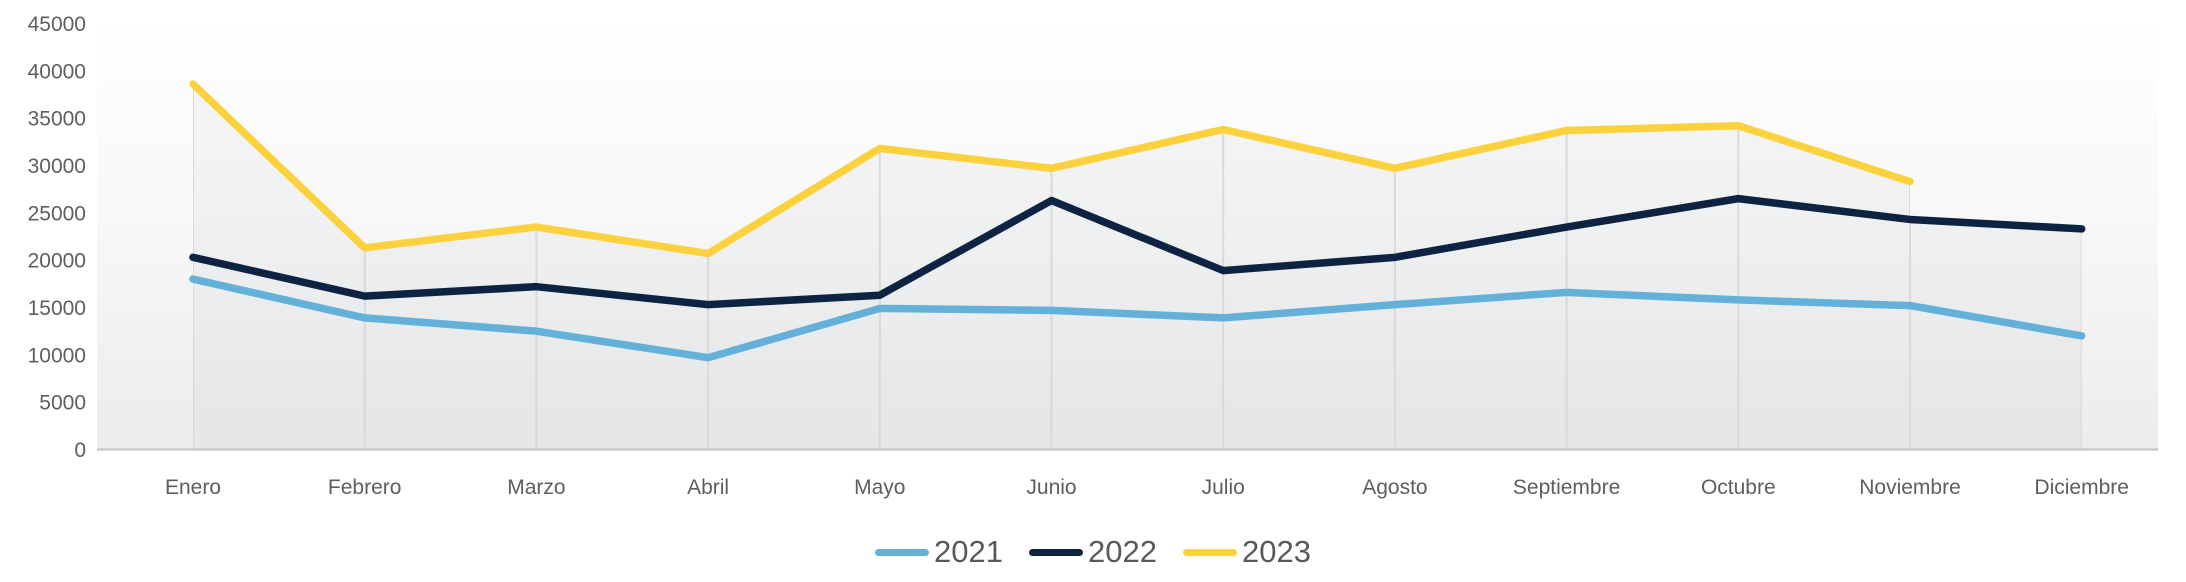 This screenshot has width=2186, height=582. I want to click on svg-text: Septiembre, so click(1566, 487).